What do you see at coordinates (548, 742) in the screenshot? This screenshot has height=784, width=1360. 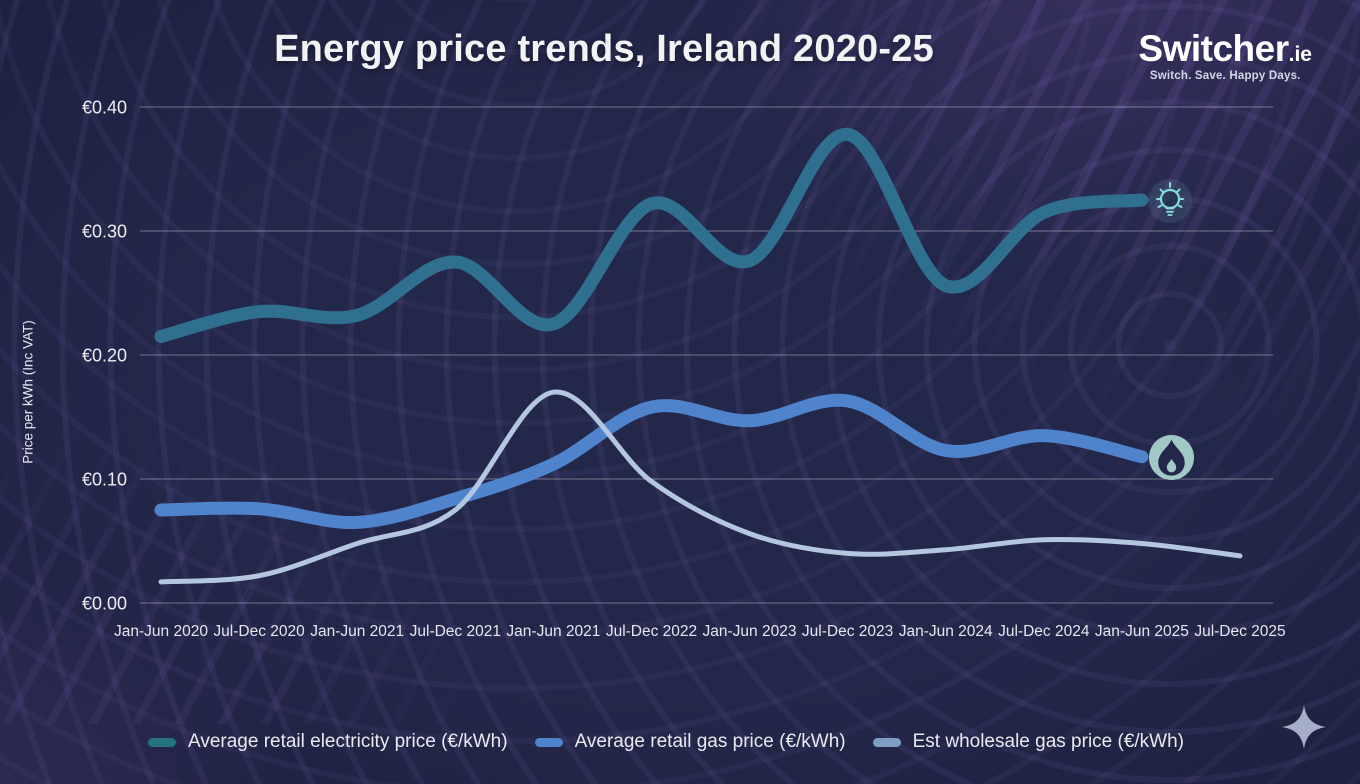 I see `legend-swatch-retail-gas` at bounding box center [548, 742].